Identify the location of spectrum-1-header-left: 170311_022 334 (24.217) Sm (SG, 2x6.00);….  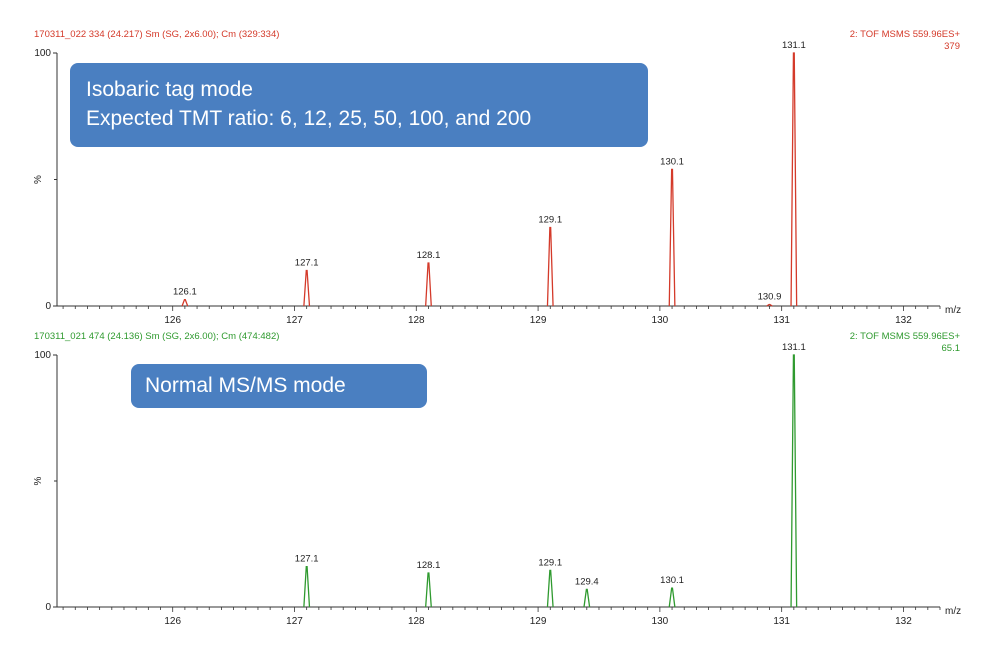
(157, 34).